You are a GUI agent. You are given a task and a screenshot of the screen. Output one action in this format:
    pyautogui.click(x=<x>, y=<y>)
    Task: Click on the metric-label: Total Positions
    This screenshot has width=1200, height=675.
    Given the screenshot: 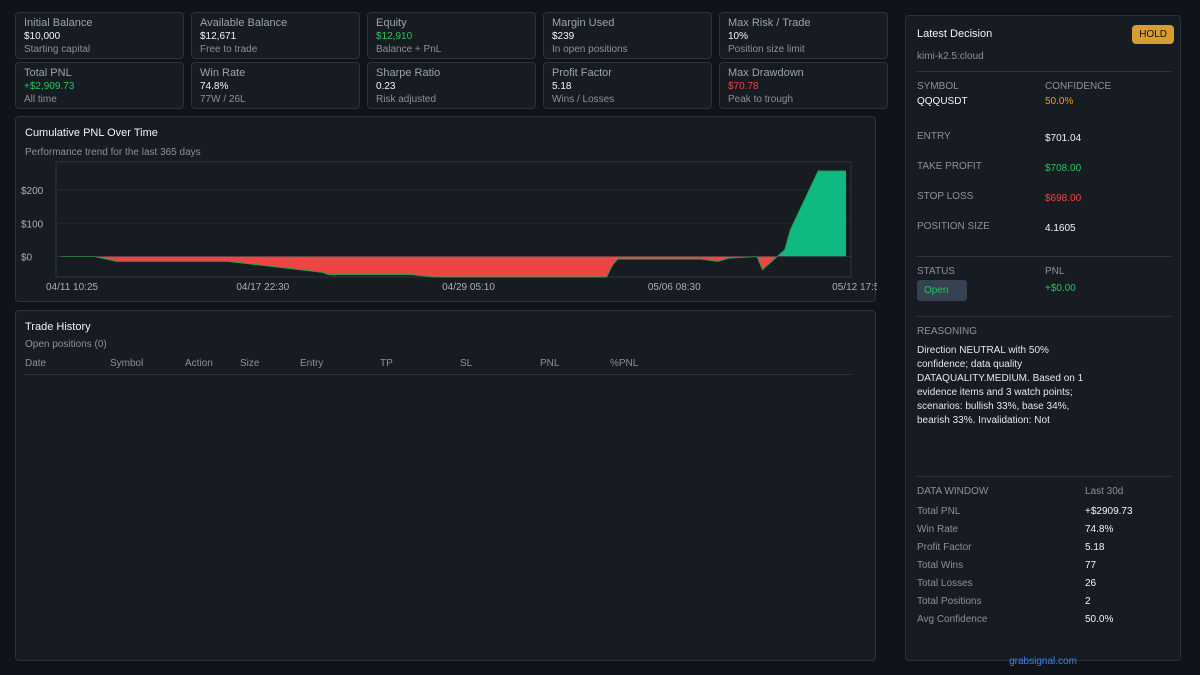 What is the action you would take?
    pyautogui.click(x=949, y=601)
    